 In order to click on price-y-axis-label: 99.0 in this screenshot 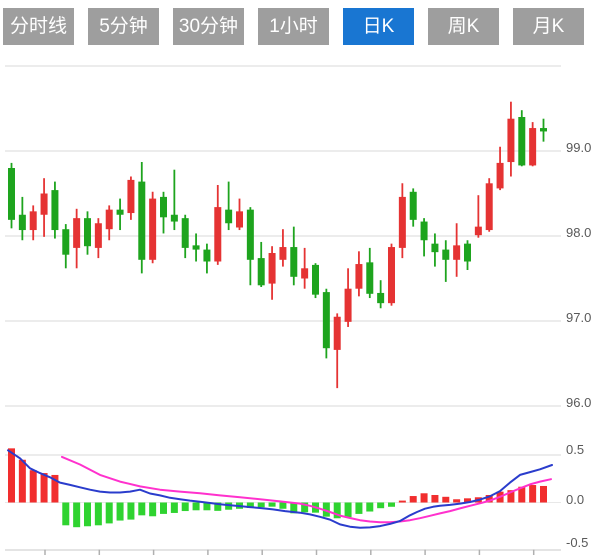, I will do `click(578, 147)`.